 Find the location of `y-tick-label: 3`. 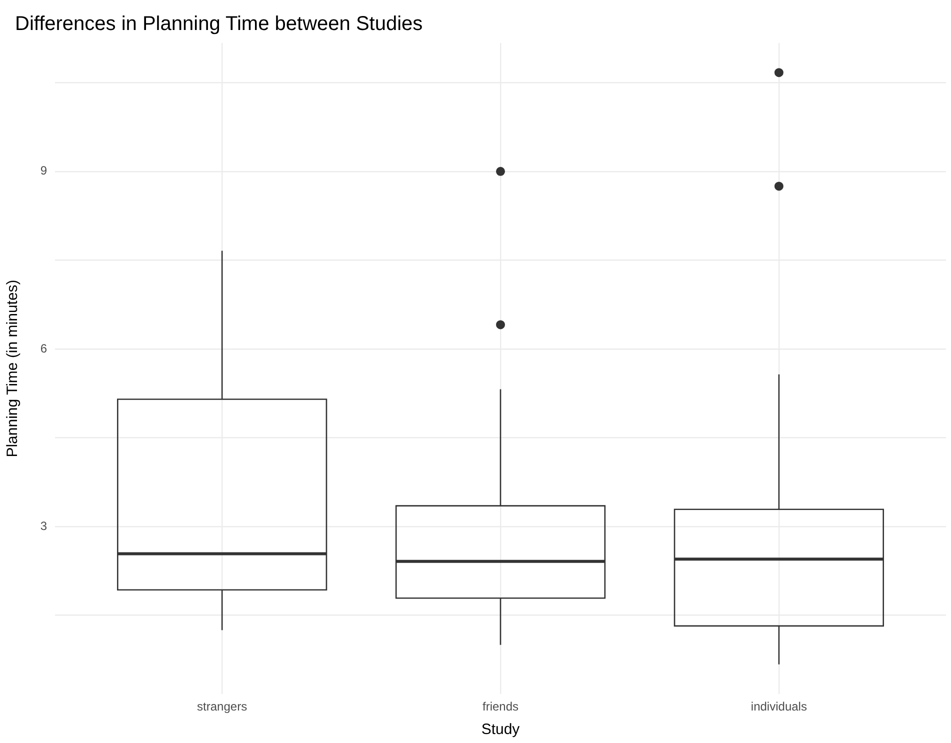

y-tick-label: 3 is located at coordinates (44, 525).